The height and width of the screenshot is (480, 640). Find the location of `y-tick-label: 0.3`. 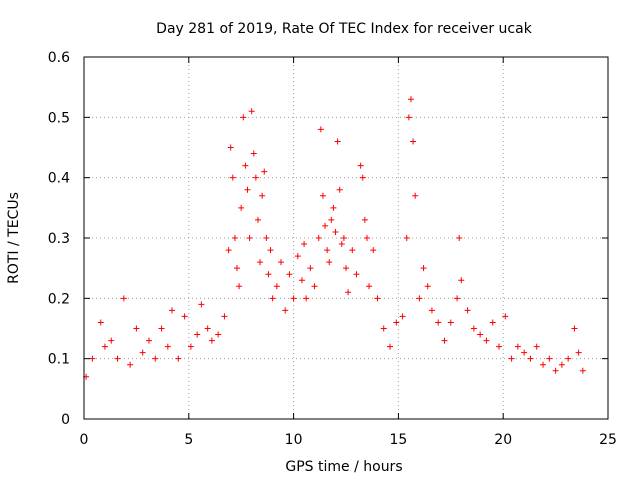

y-tick-label: 0.3 is located at coordinates (59, 239).